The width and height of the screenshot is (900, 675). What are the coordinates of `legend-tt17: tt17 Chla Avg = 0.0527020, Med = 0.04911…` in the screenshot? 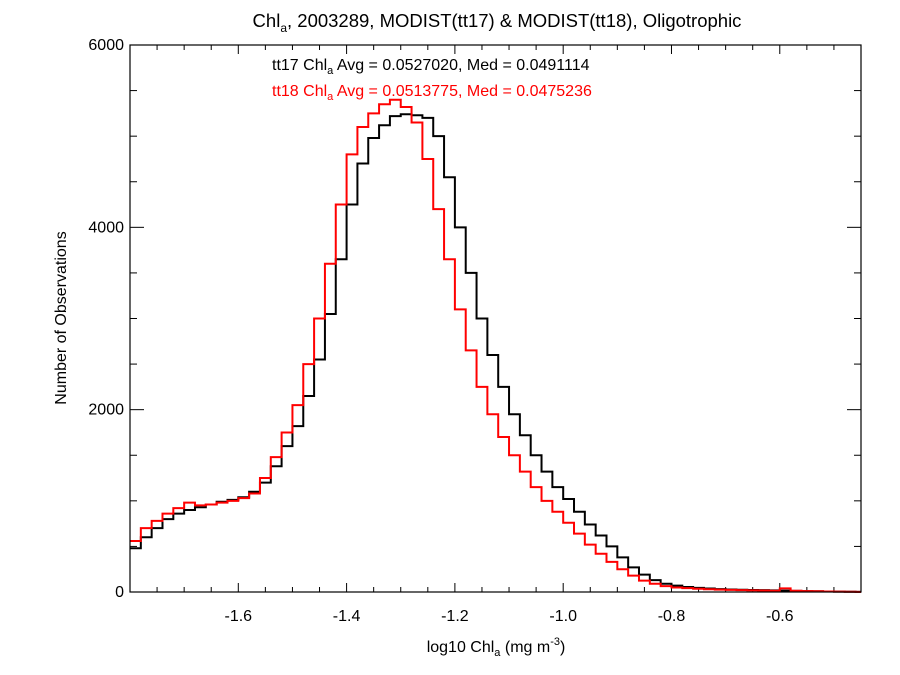 It's located at (431, 67).